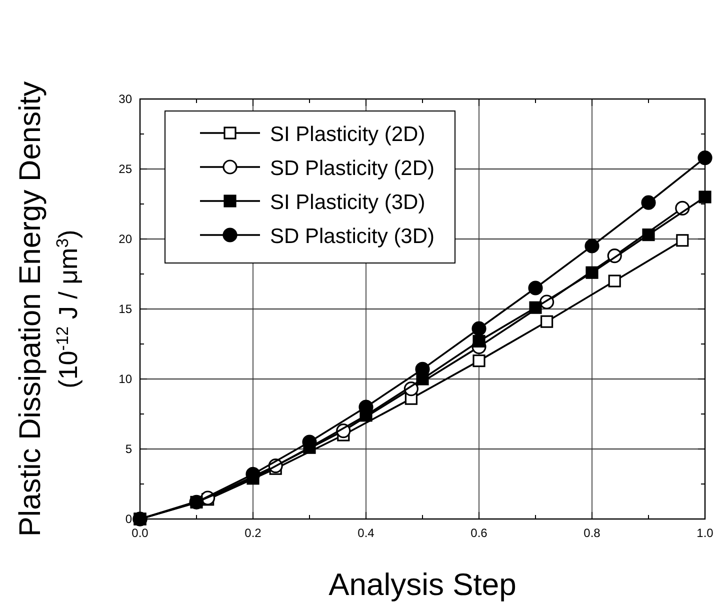 The image size is (718, 610). What do you see at coordinates (348, 134) in the screenshot?
I see `legend-label: SI Plasticity (2D)` at bounding box center [348, 134].